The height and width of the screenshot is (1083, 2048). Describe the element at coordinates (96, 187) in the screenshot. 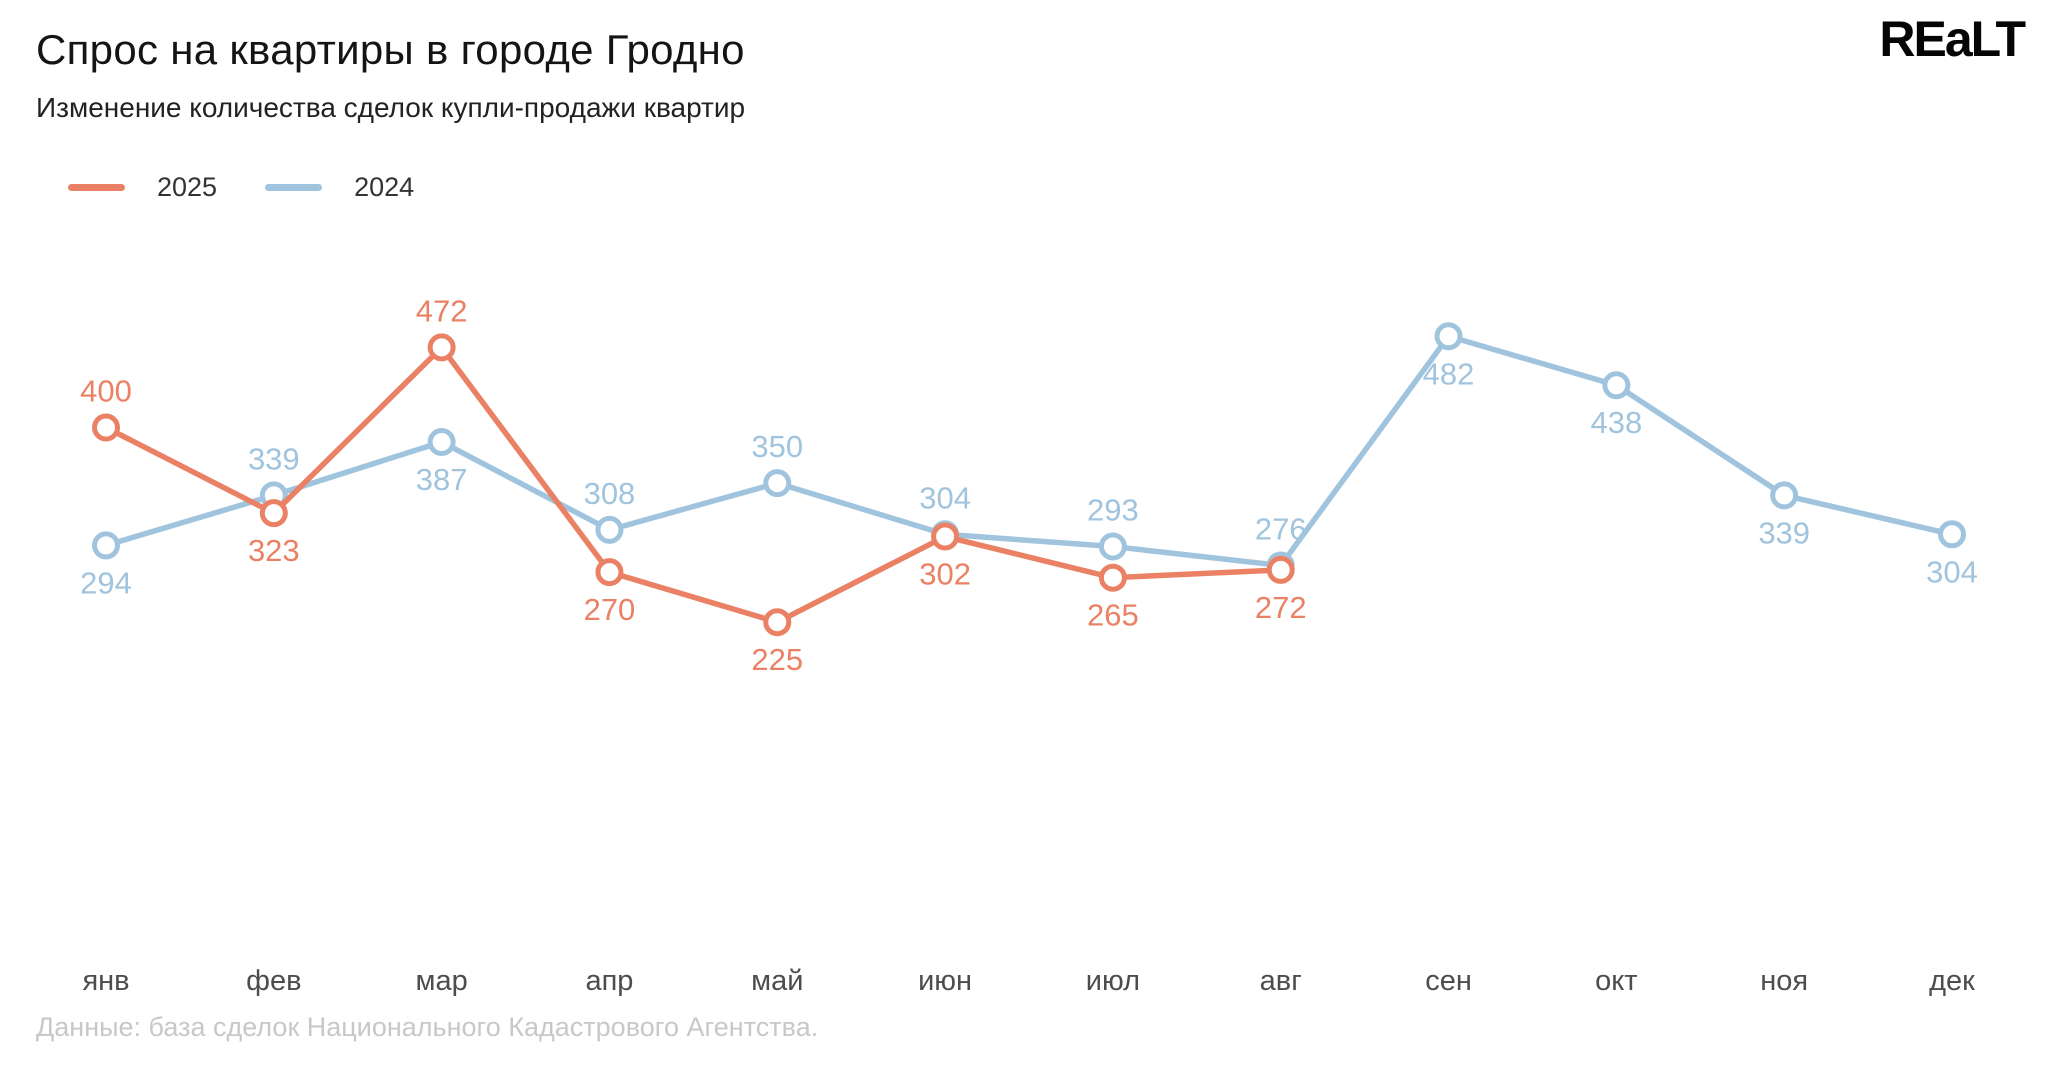

I see `legend-swatch-2025` at that location.